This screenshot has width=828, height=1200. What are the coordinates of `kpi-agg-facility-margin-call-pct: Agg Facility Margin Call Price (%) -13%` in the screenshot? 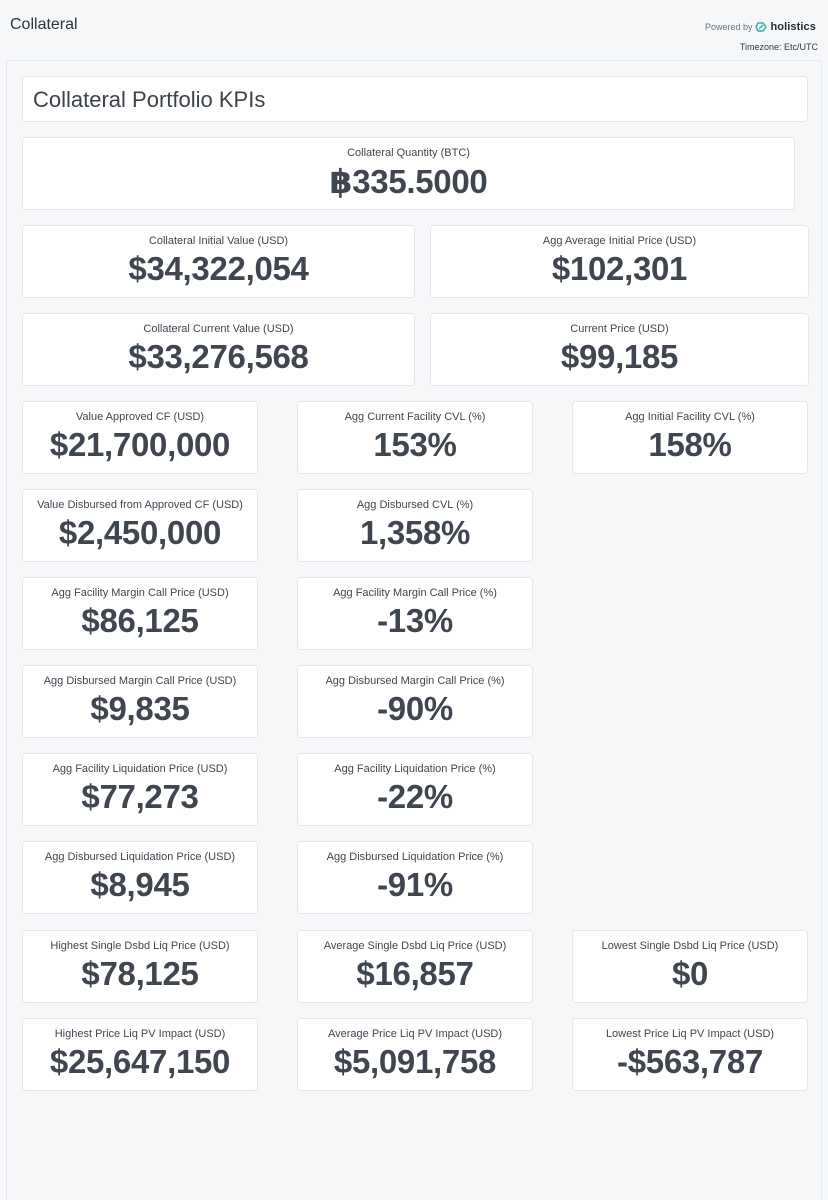 It's located at (415, 613).